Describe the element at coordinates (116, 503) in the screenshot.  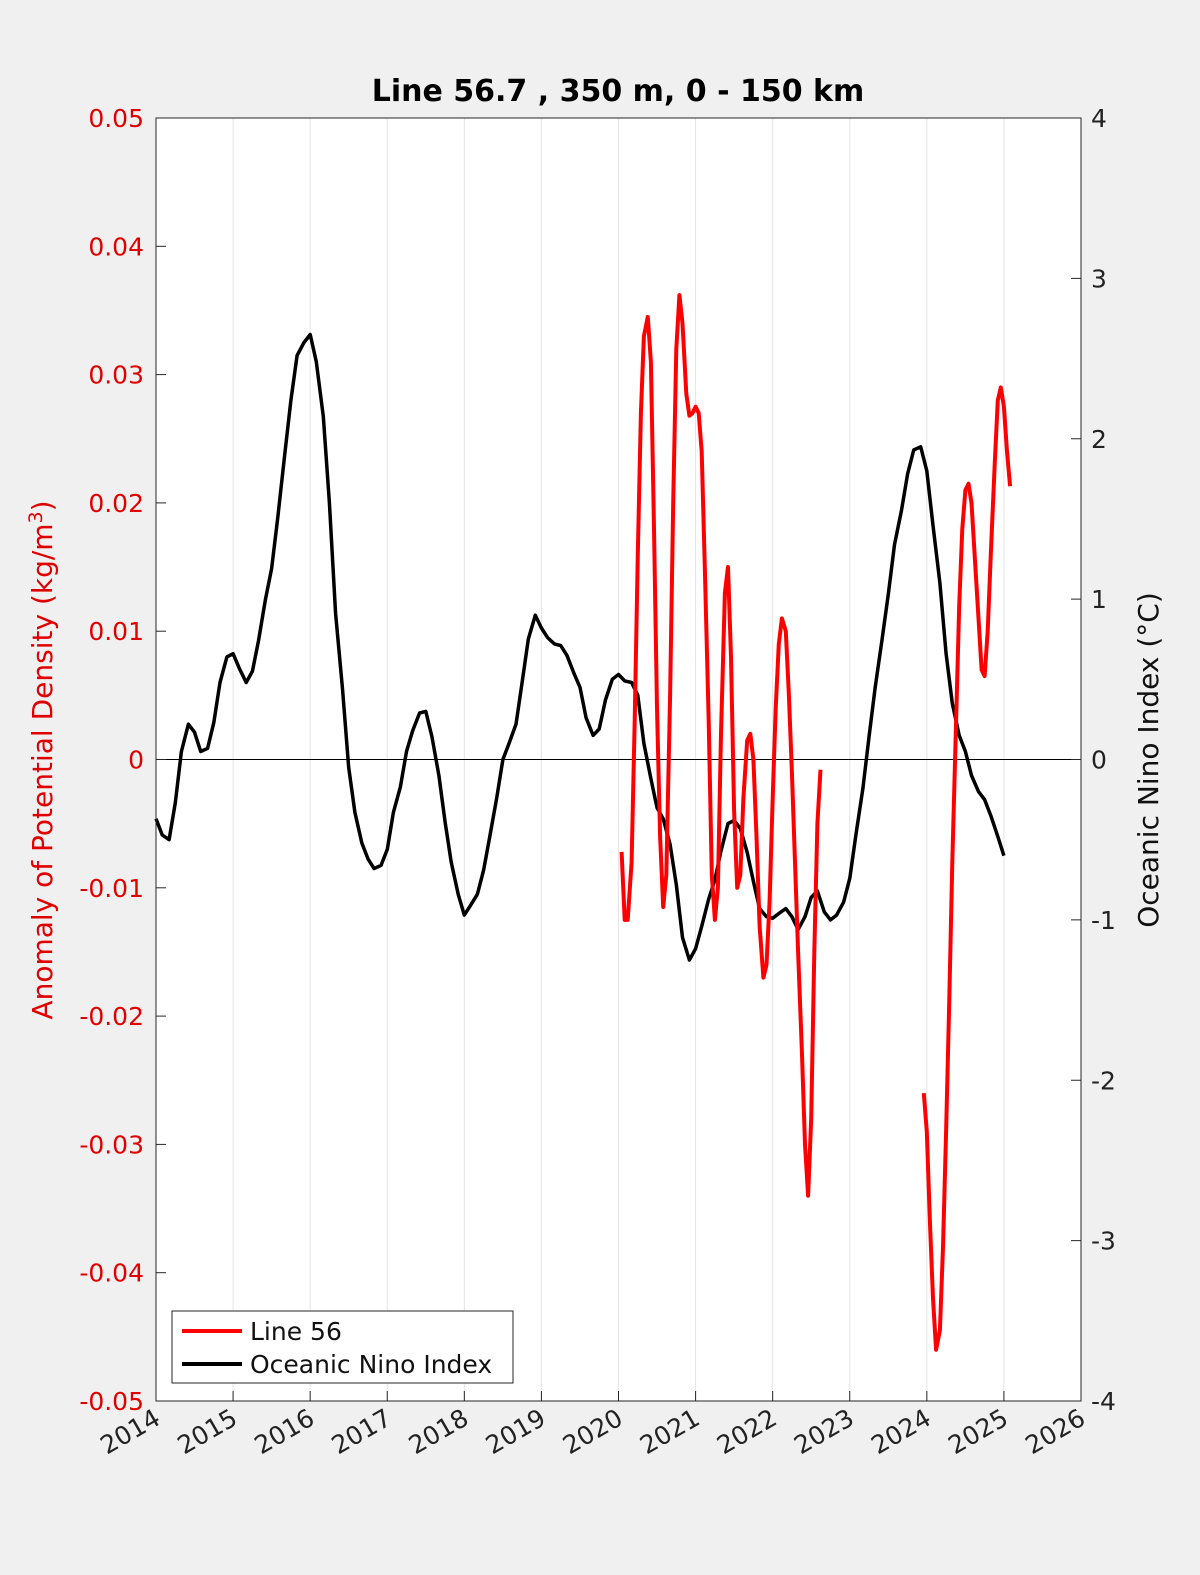
I see `left-tick-label: 0.02` at that location.